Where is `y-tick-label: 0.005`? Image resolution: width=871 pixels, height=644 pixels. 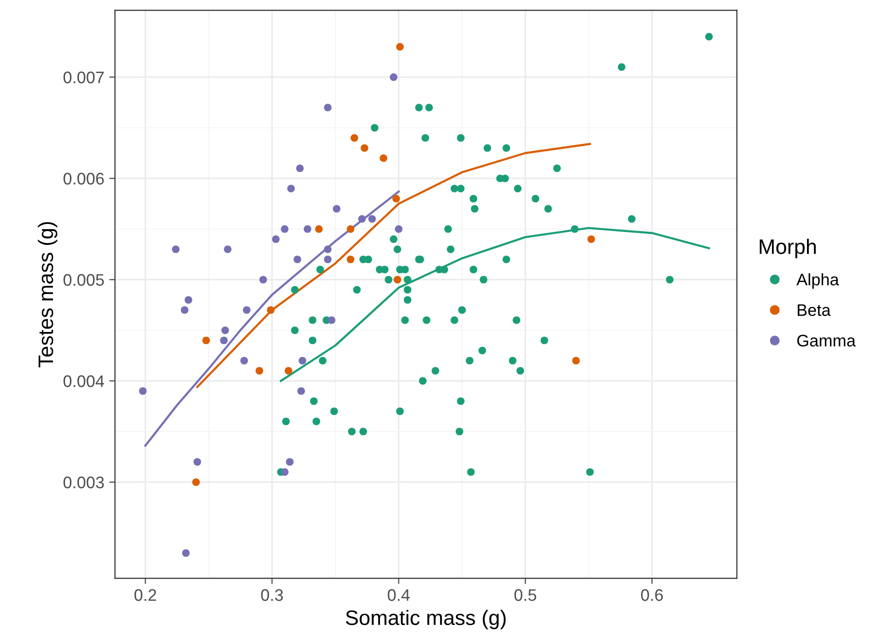
y-tick-label: 0.005 is located at coordinates (84, 280).